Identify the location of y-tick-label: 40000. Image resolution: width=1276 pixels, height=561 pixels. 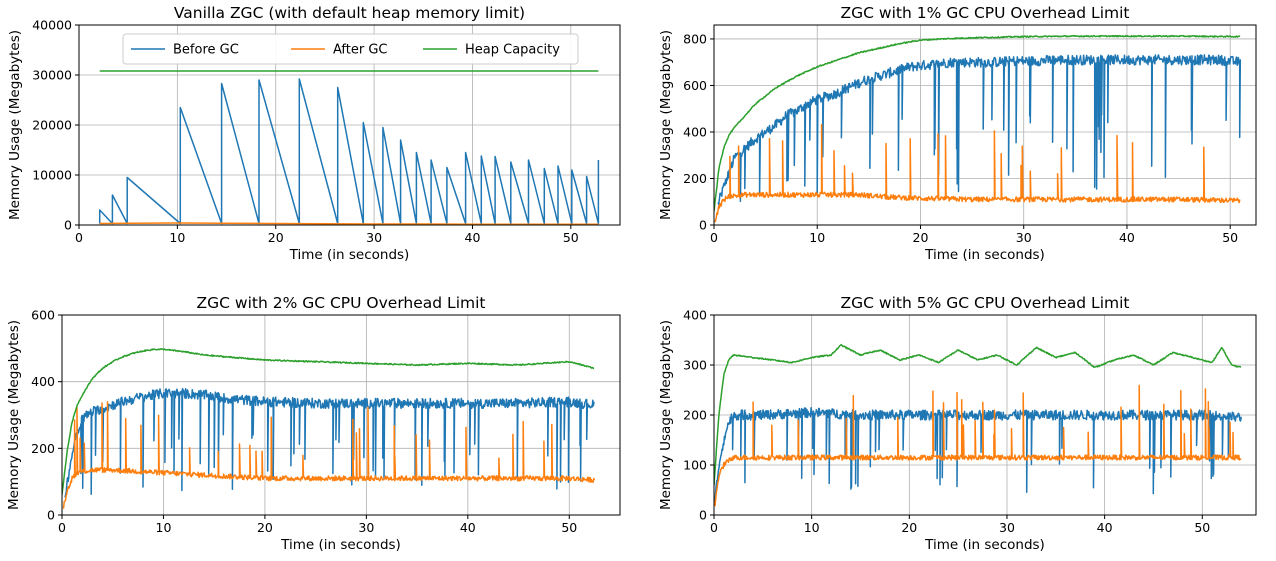
(52, 25).